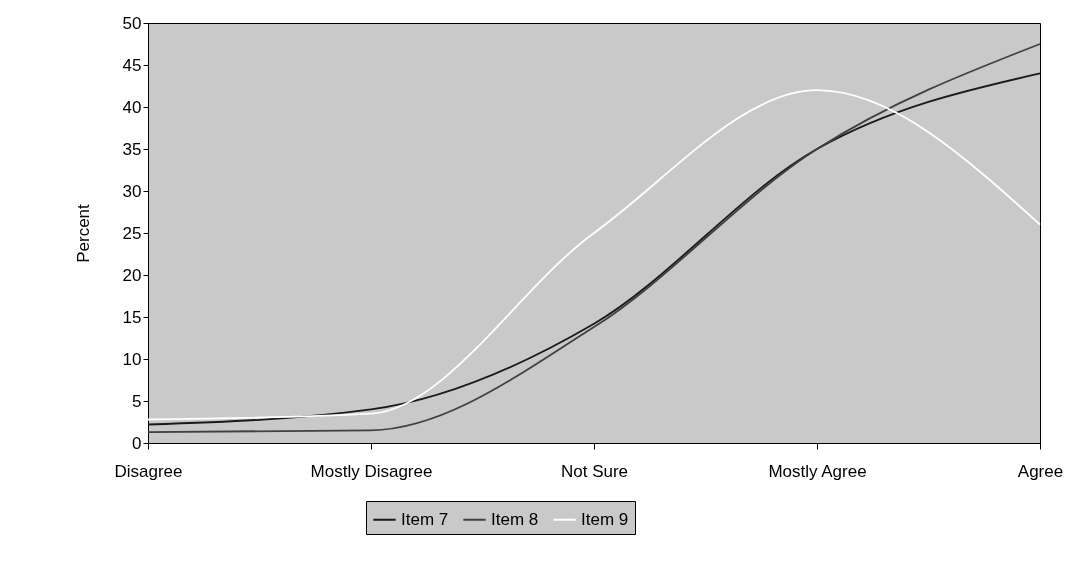 This screenshot has width=1078, height=568. I want to click on legend-label: Item 7, so click(425, 519).